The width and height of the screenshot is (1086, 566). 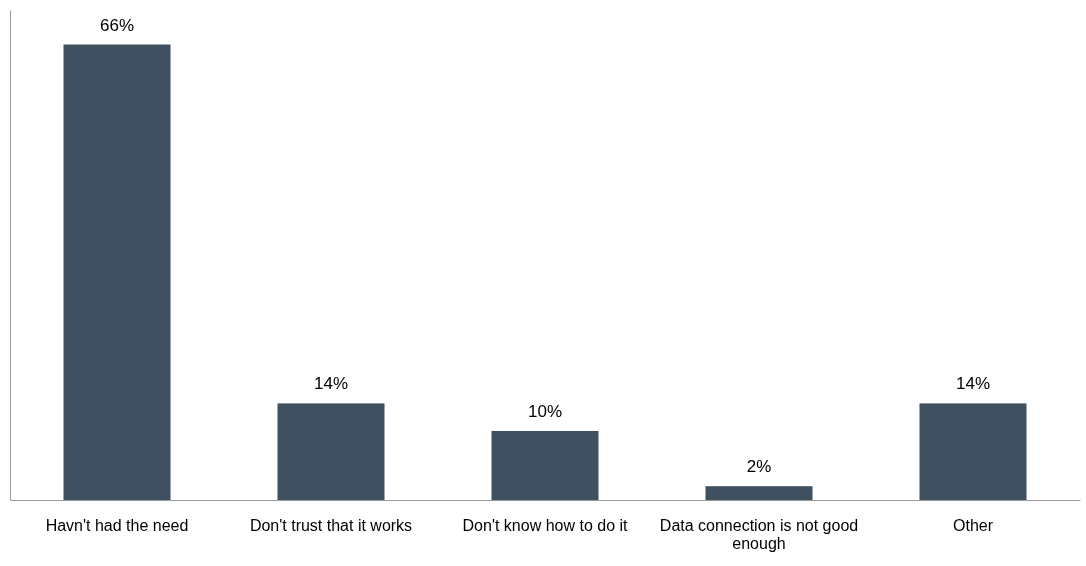 I want to click on x-tick-label: Don't know how to do it, so click(x=545, y=526).